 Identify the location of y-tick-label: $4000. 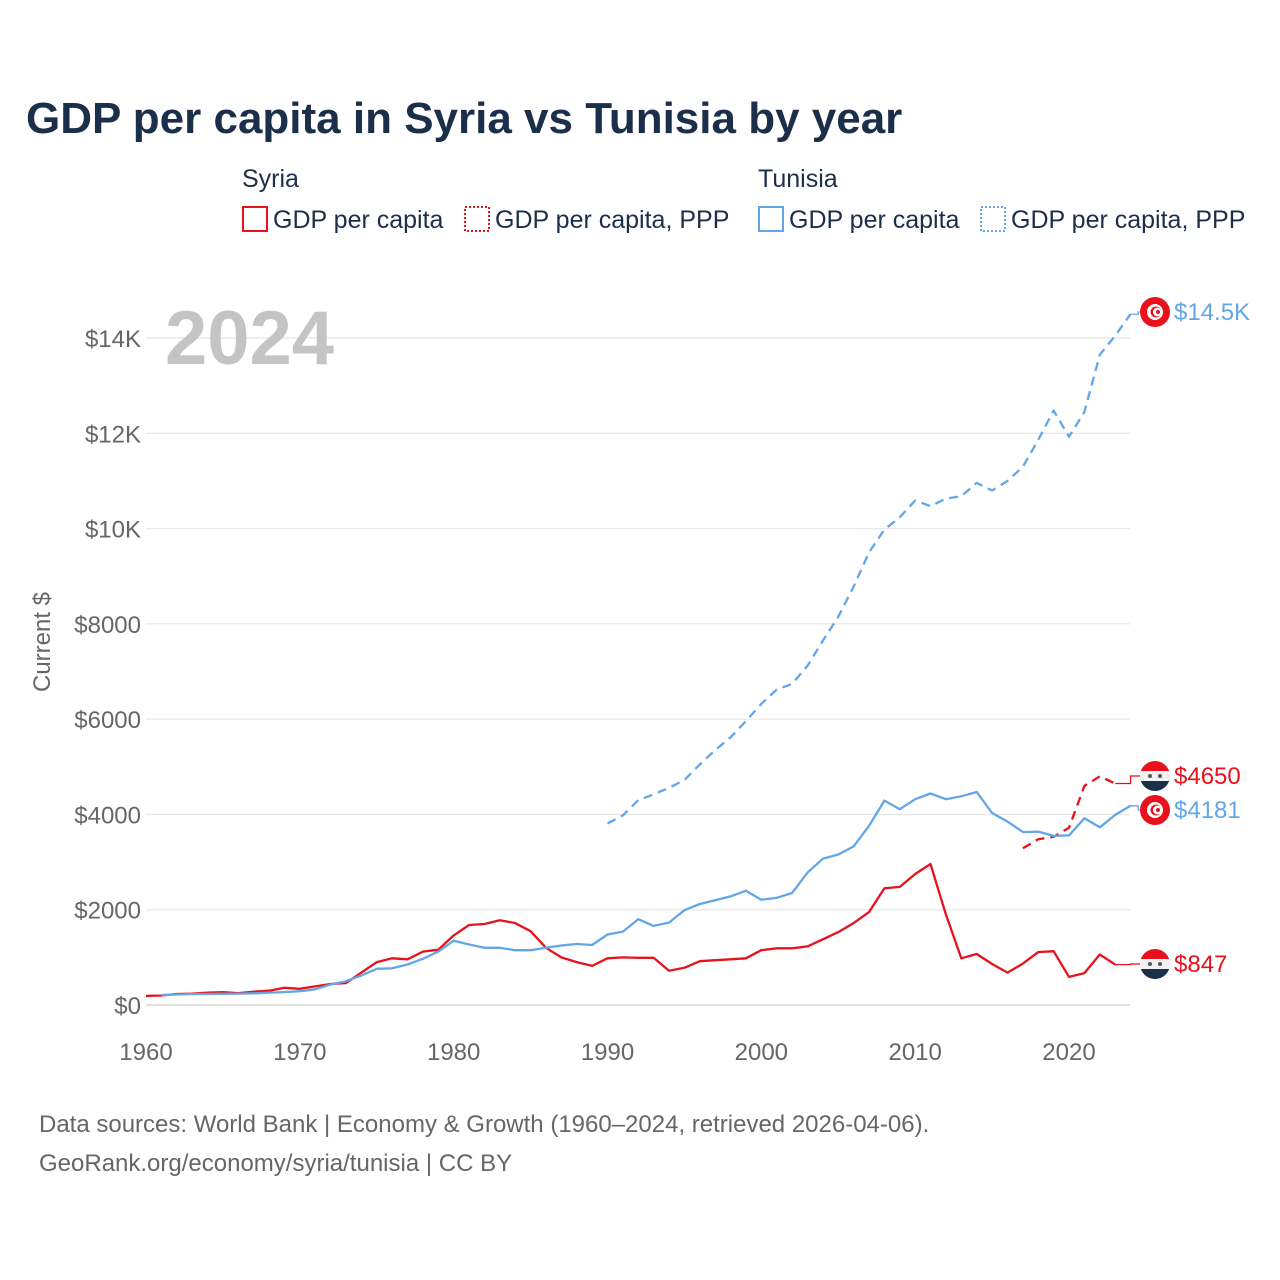
(107, 815).